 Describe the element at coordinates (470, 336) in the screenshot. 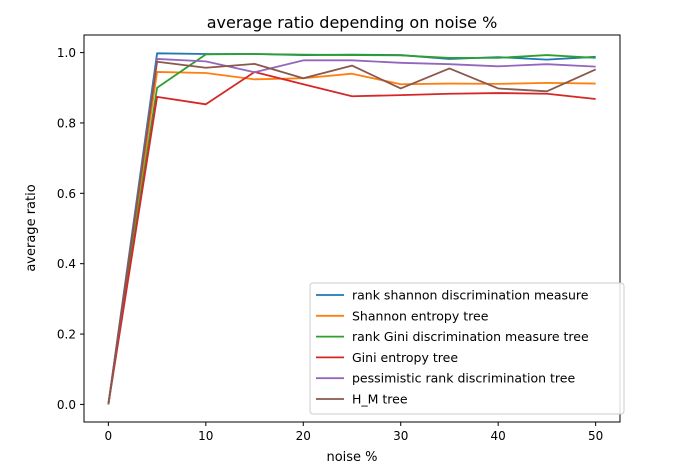

I see `legend-label-3: rank Gini discrimination measure tree` at that location.